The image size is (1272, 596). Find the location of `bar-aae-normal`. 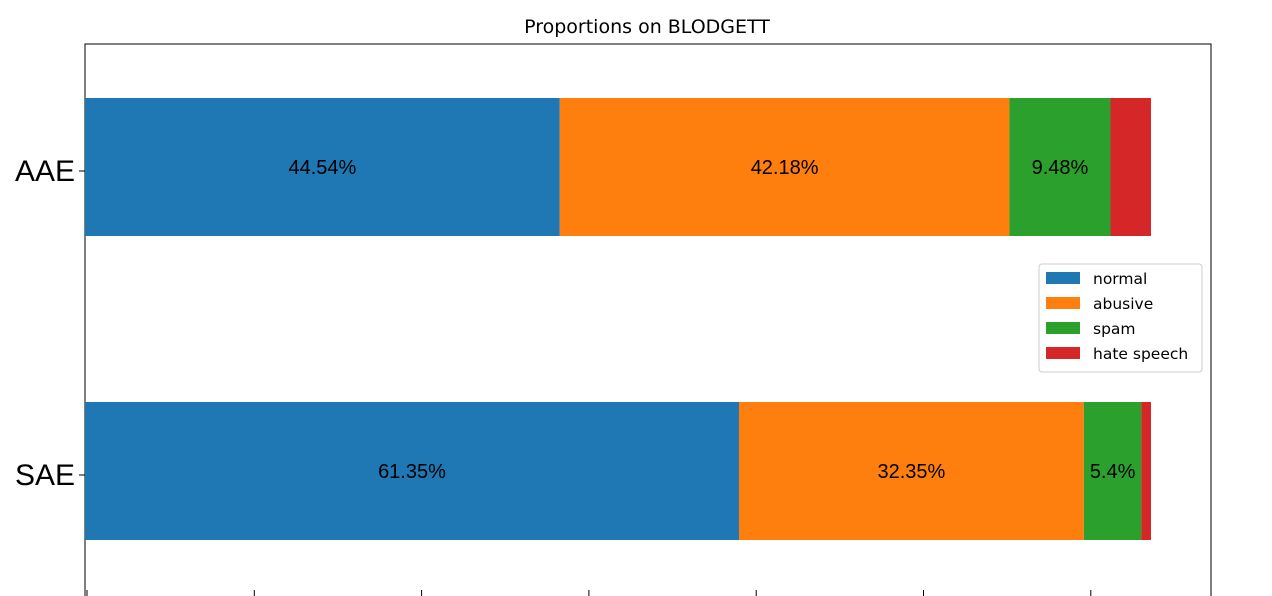

bar-aae-normal is located at coordinates (322, 167).